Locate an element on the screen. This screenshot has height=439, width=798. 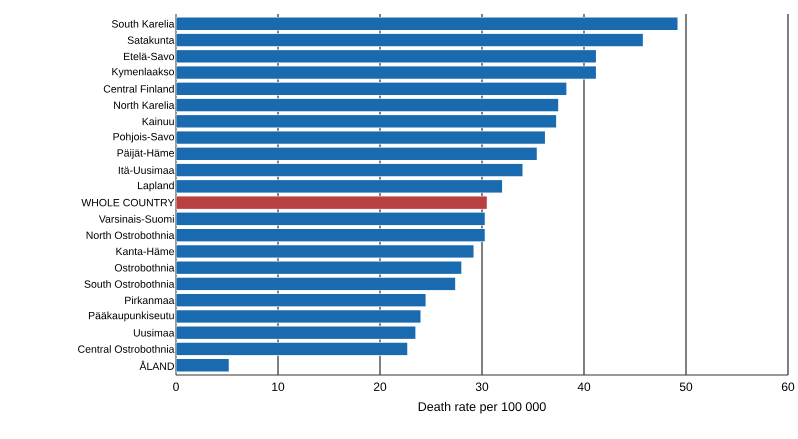
y-tick-label: South Ostrobothnia is located at coordinates (129, 284).